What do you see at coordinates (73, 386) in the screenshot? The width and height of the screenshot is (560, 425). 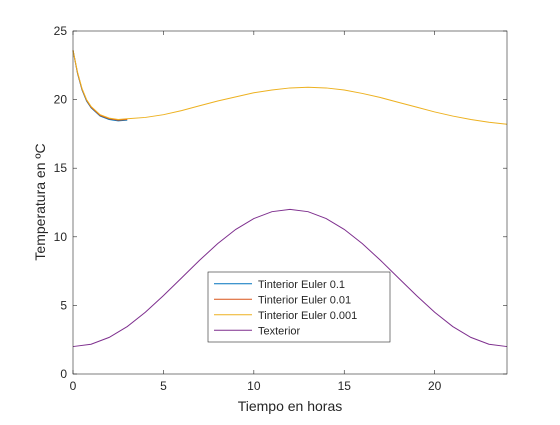 I see `x-tick-label: 0` at bounding box center [73, 386].